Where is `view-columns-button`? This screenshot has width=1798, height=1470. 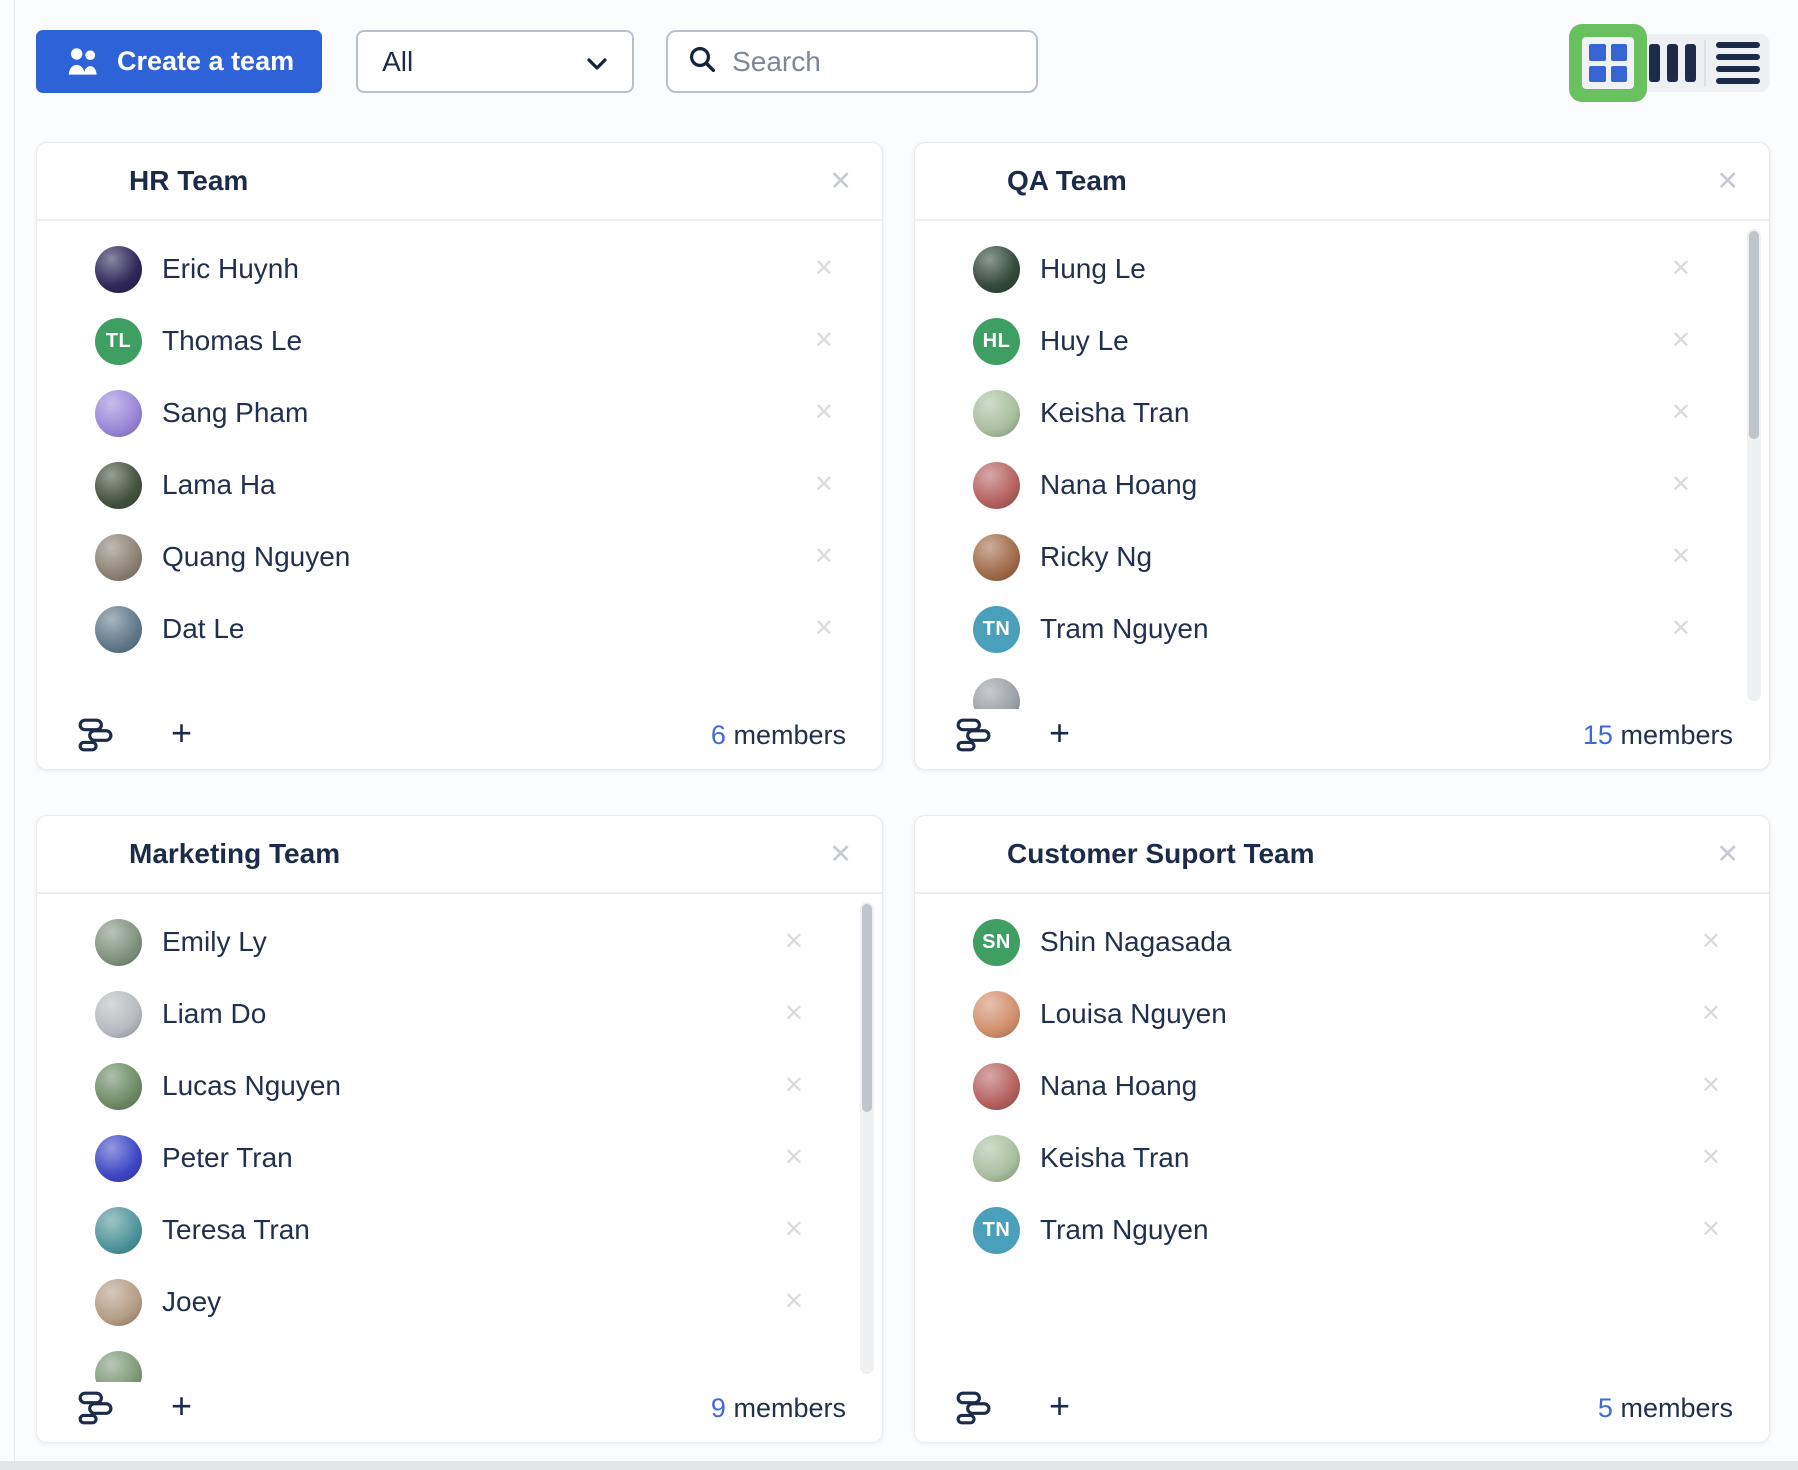
view-columns-button is located at coordinates (1672, 63).